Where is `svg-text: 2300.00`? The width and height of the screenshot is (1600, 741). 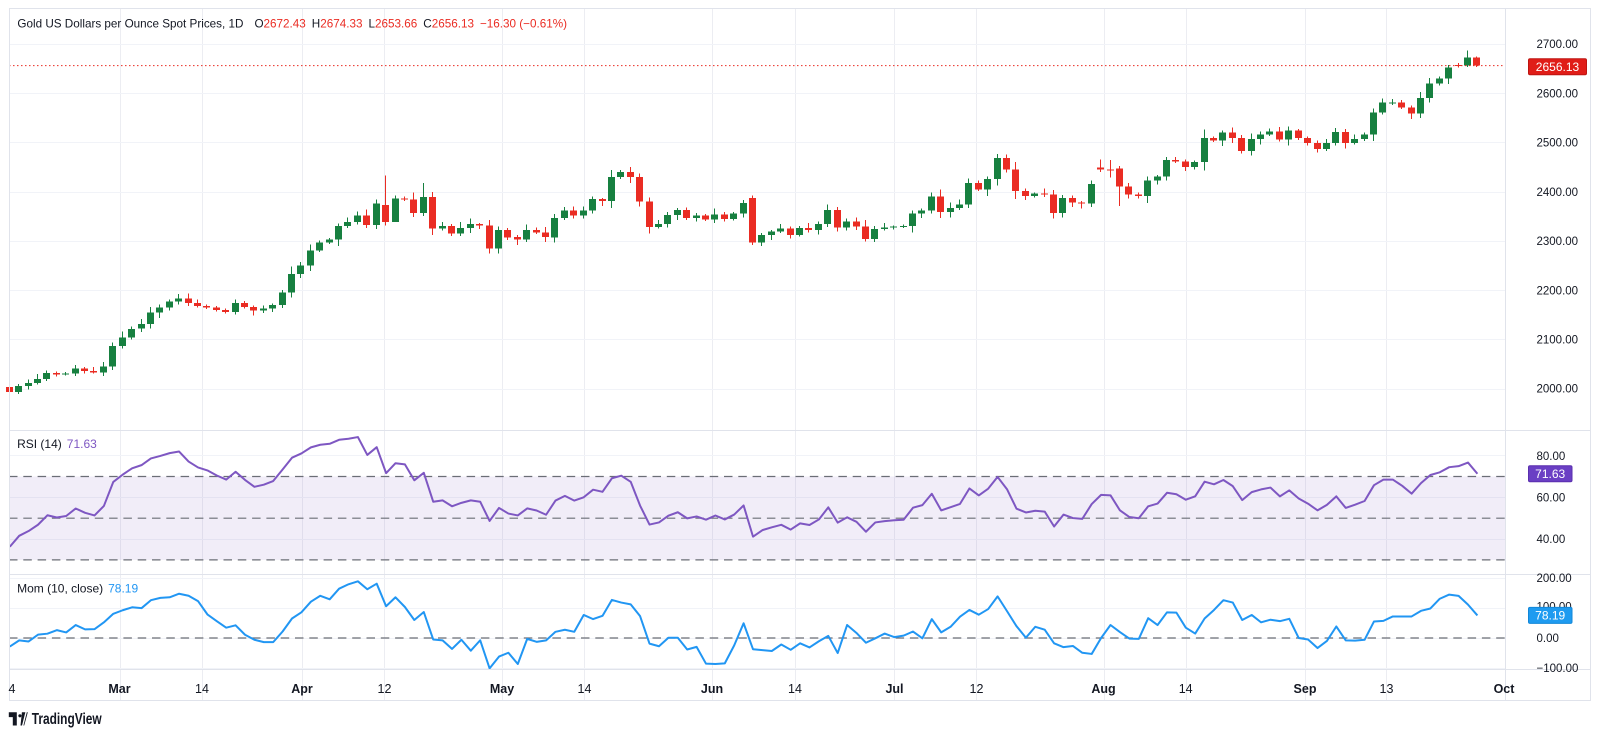 svg-text: 2300.00 is located at coordinates (1558, 242).